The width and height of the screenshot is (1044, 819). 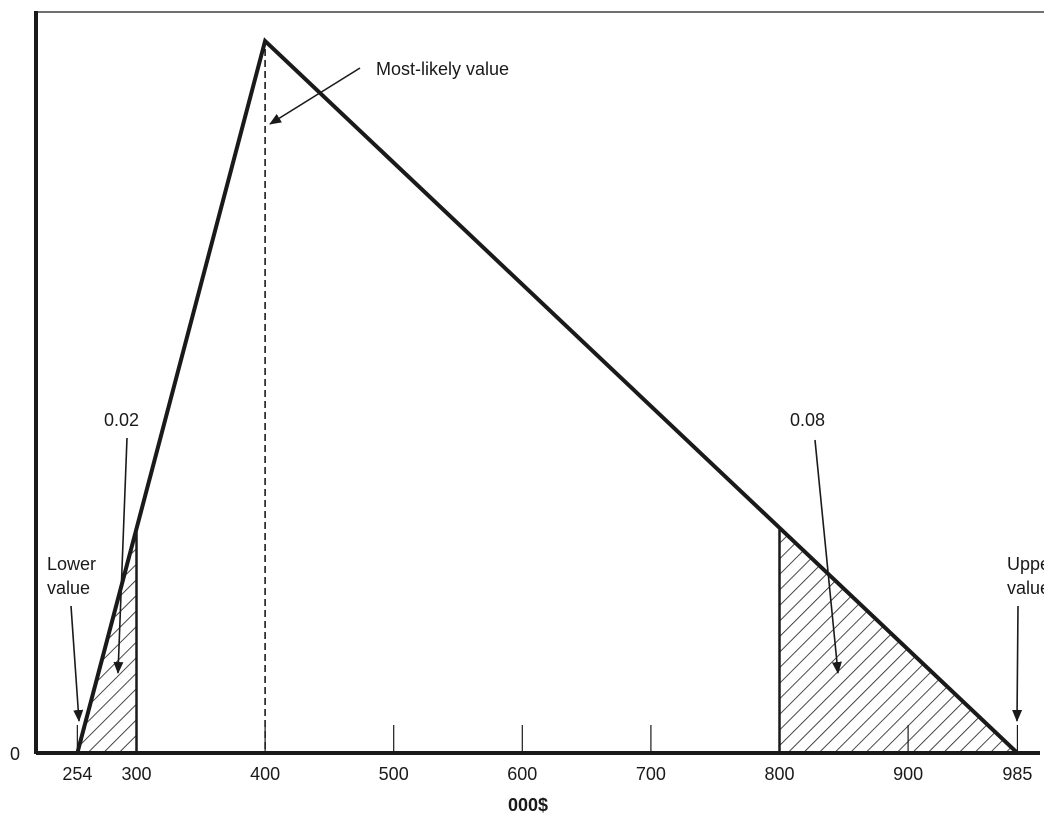 What do you see at coordinates (442, 69) in the screenshot?
I see `most-likely-annotation: Most-likely value` at bounding box center [442, 69].